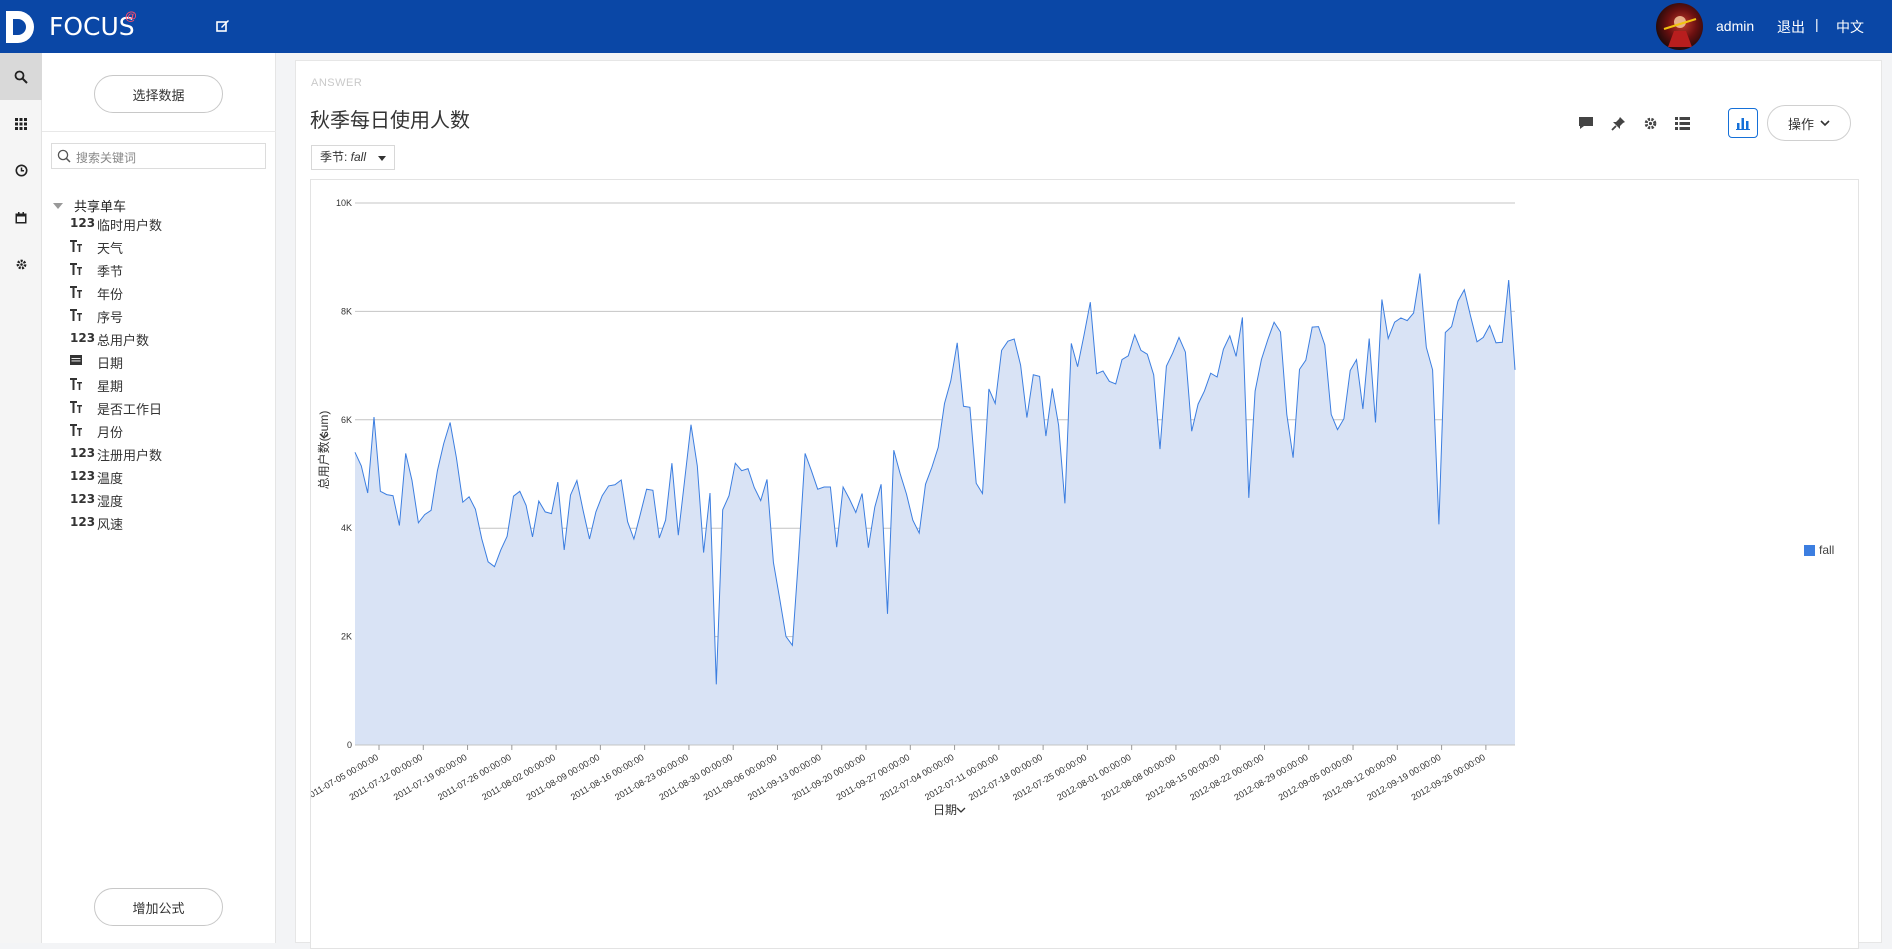 Image resolution: width=1892 pixels, height=949 pixels. Describe the element at coordinates (324, 436) in the screenshot. I see `y-axis-chevron-icon` at that location.